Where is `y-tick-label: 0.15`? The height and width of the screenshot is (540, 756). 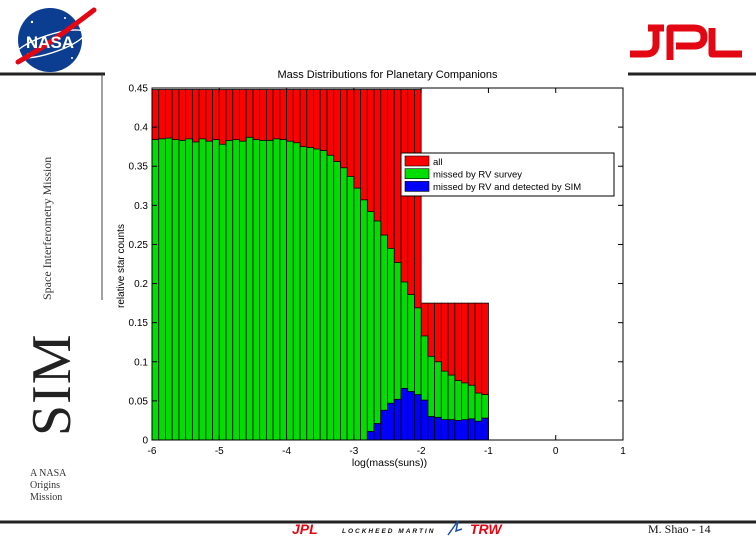 y-tick-label: 0.15 is located at coordinates (139, 323).